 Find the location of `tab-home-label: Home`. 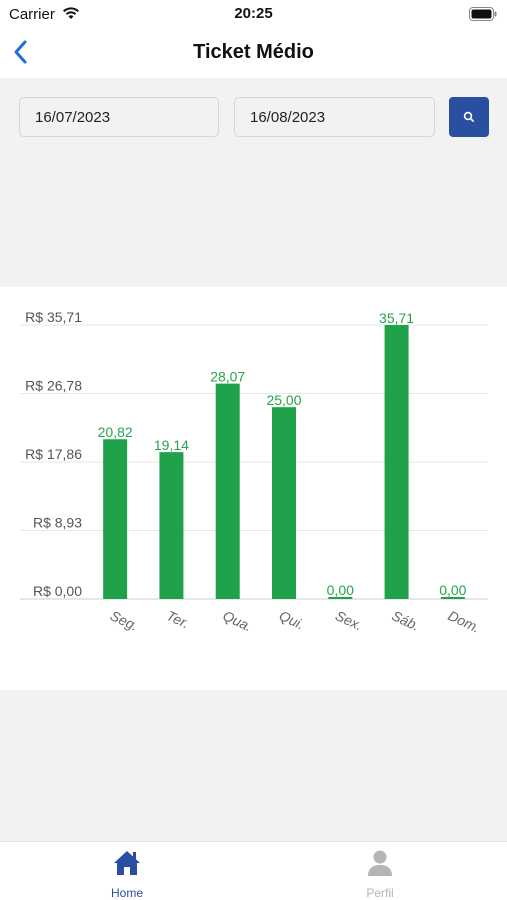

tab-home-label: Home is located at coordinates (126, 893).